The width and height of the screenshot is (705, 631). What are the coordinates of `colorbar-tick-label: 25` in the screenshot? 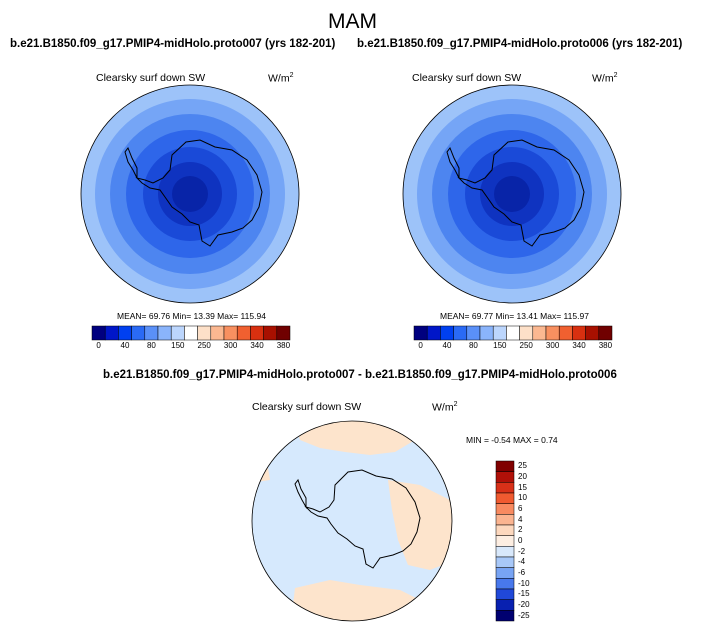 It's located at (522, 466).